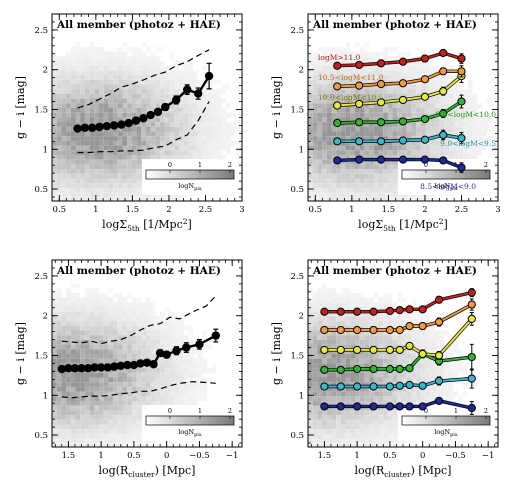 Image resolution: width=520 pixels, height=503 pixels. I want to click on x-tick-label: 0.5, so click(316, 210).